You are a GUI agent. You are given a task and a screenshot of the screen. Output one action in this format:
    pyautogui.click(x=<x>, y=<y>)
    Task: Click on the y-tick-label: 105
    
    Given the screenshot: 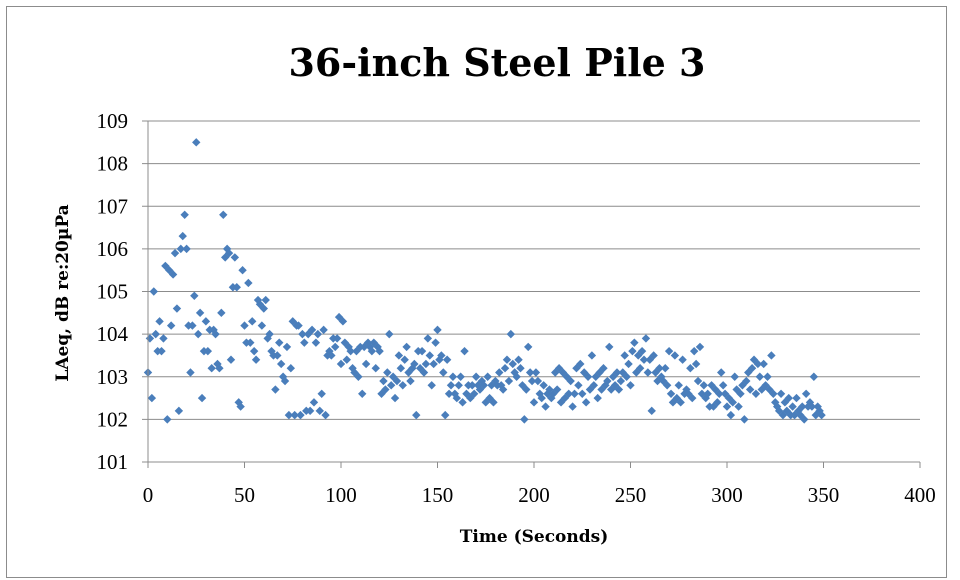 What is the action you would take?
    pyautogui.click(x=113, y=292)
    